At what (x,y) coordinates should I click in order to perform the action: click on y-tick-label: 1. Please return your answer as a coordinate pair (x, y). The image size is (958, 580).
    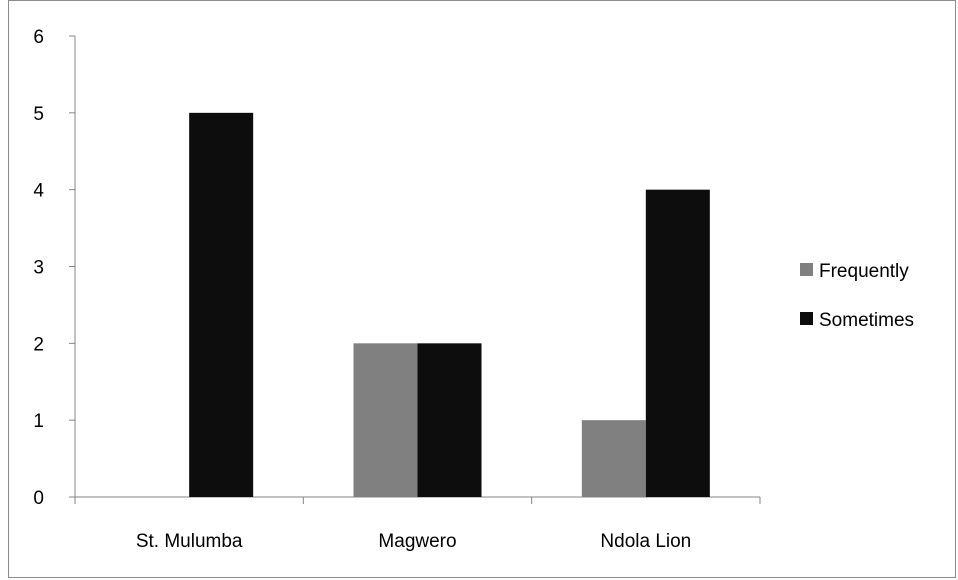
    Looking at the image, I should click on (38, 421).